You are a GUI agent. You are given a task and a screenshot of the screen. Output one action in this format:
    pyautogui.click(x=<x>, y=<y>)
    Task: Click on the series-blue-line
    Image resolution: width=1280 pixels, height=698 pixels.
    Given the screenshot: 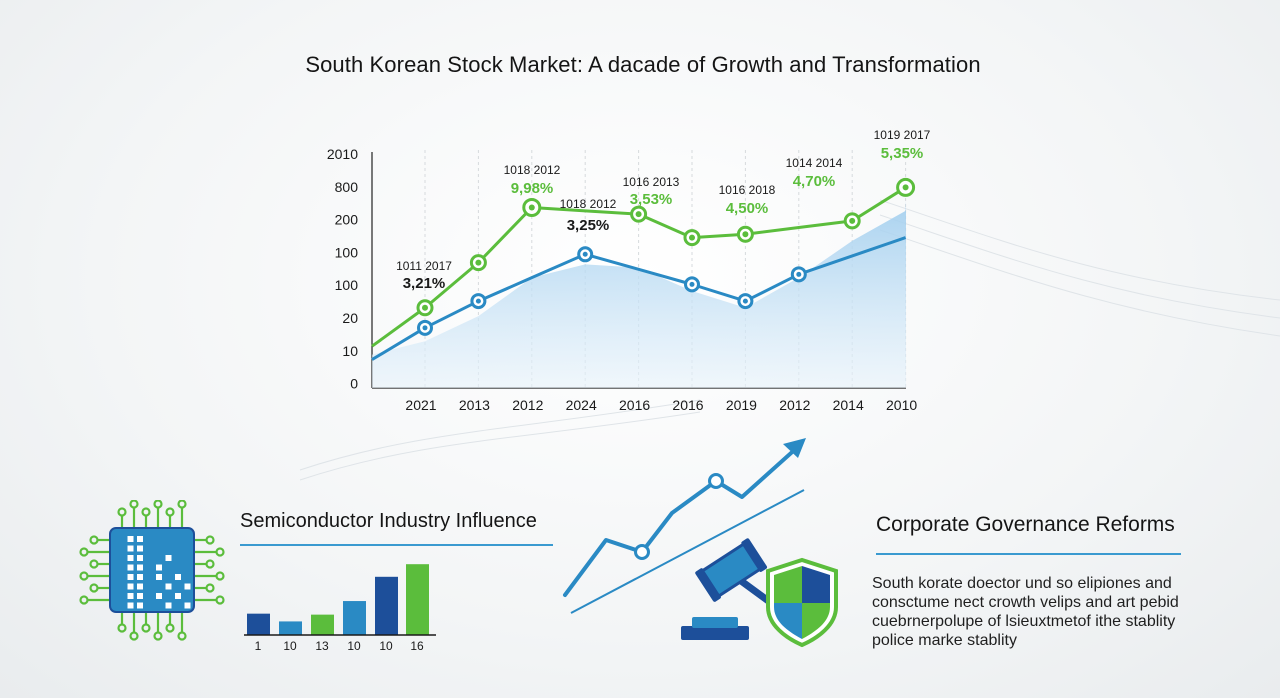 What is the action you would take?
    pyautogui.click(x=639, y=298)
    